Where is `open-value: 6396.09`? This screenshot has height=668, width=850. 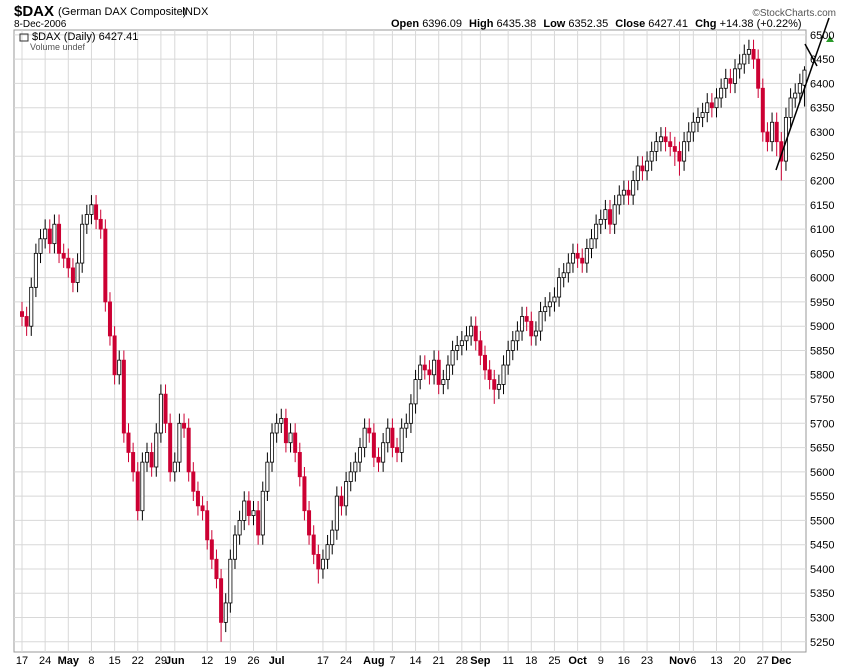 open-value: 6396.09 is located at coordinates (442, 24).